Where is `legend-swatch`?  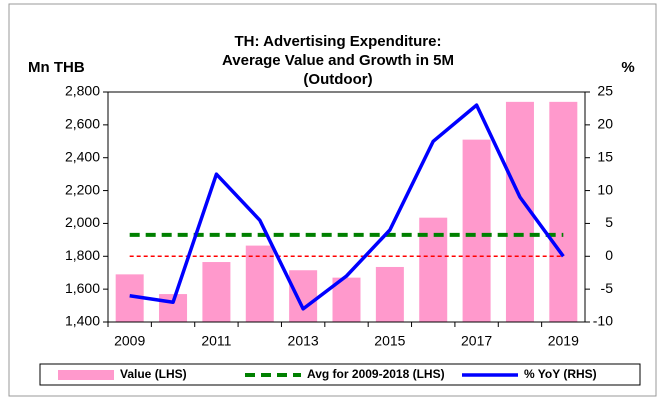 legend-swatch is located at coordinates (86, 375).